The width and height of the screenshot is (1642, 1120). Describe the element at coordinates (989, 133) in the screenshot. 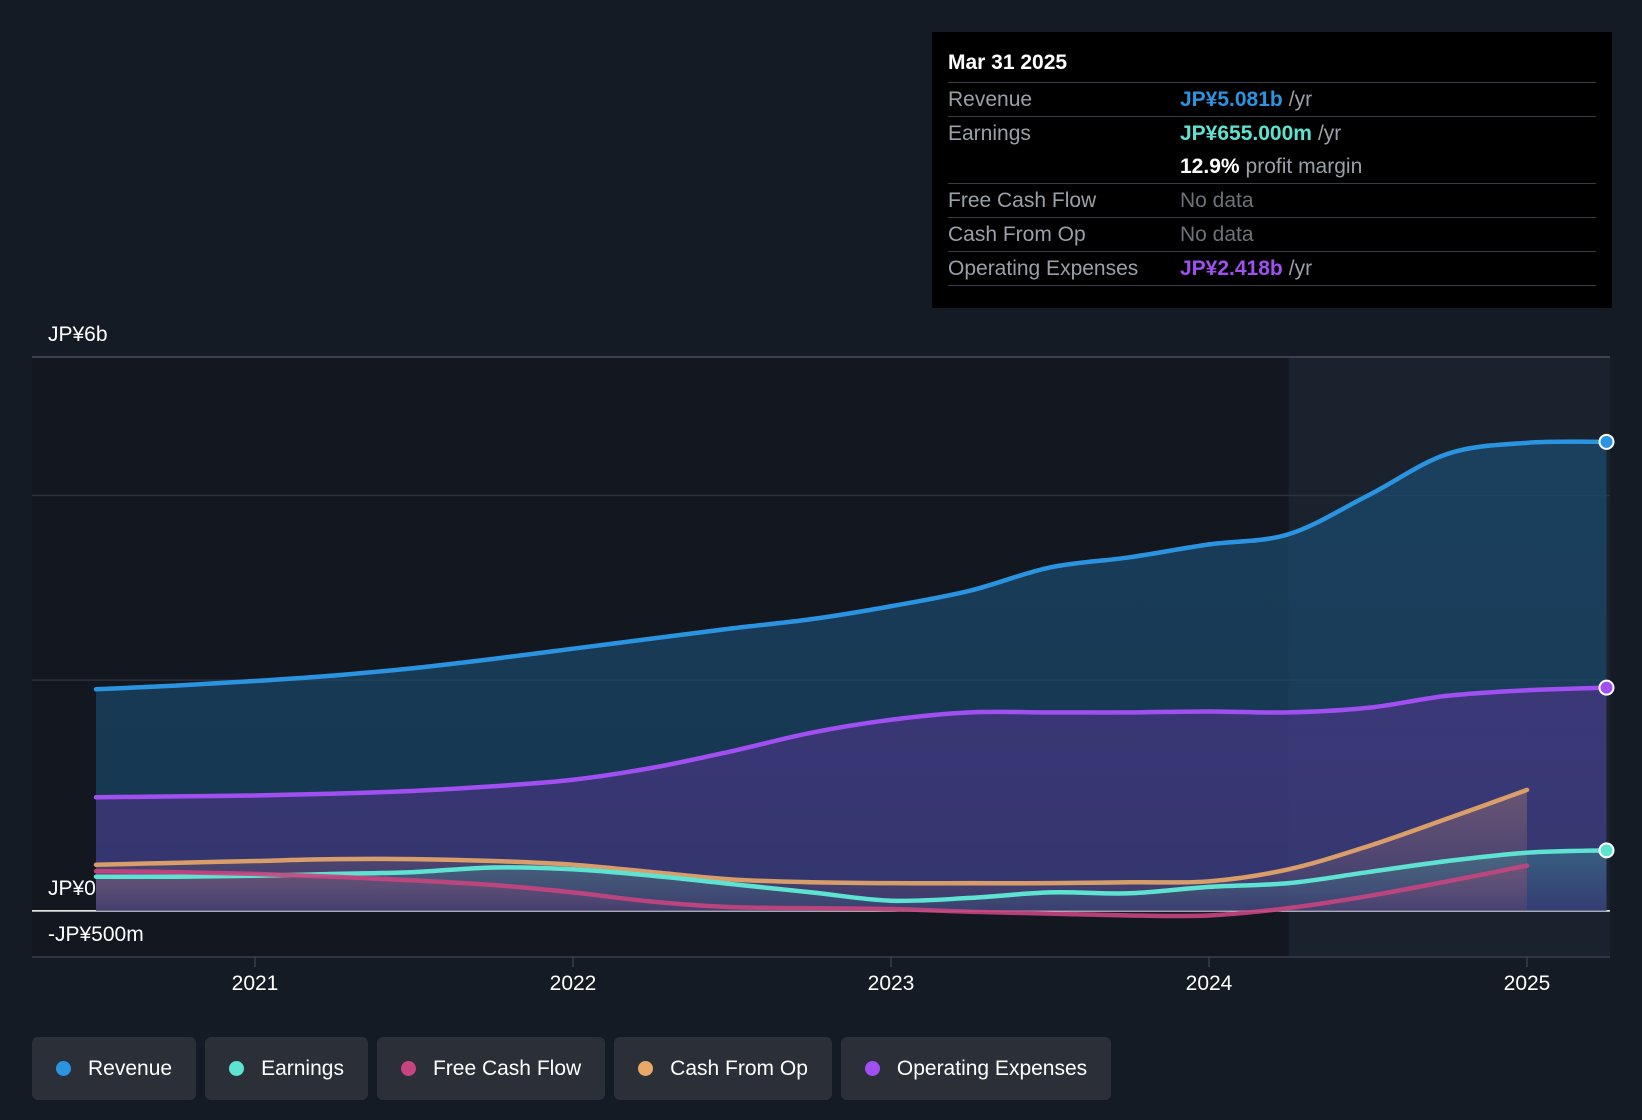

I see `tooltip-label-earnings: Earnings` at that location.